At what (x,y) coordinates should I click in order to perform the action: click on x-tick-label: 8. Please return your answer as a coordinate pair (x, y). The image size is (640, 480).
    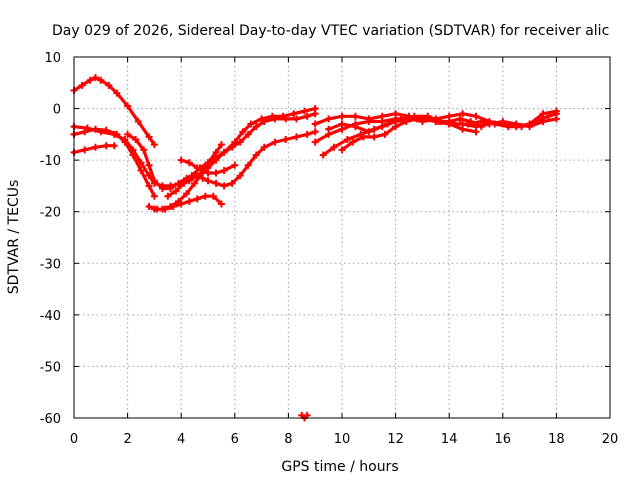
    Looking at the image, I should click on (288, 439).